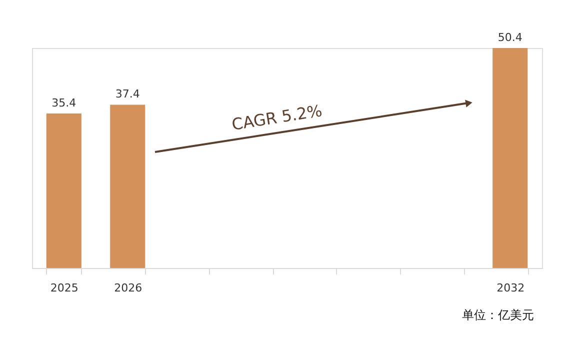 The image size is (577, 342). What do you see at coordinates (64, 103) in the screenshot?
I see `data-label: 35.4` at bounding box center [64, 103].